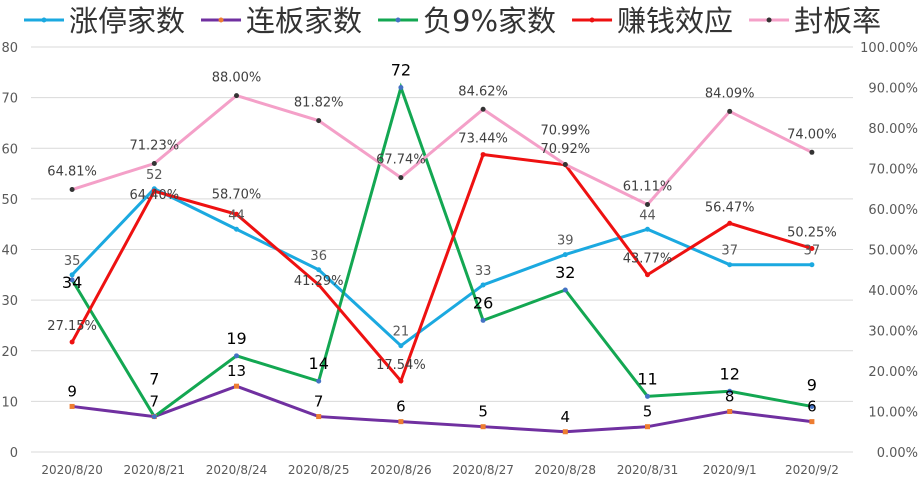 The width and height of the screenshot is (922, 483). What do you see at coordinates (730, 93) in the screenshot?
I see `data-label: 84.09%` at bounding box center [730, 93].